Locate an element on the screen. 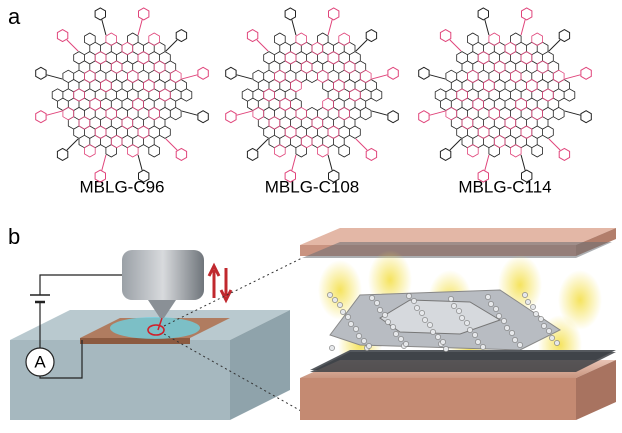 The width and height of the screenshot is (622, 433). bottom-graphene is located at coordinates (463, 362).